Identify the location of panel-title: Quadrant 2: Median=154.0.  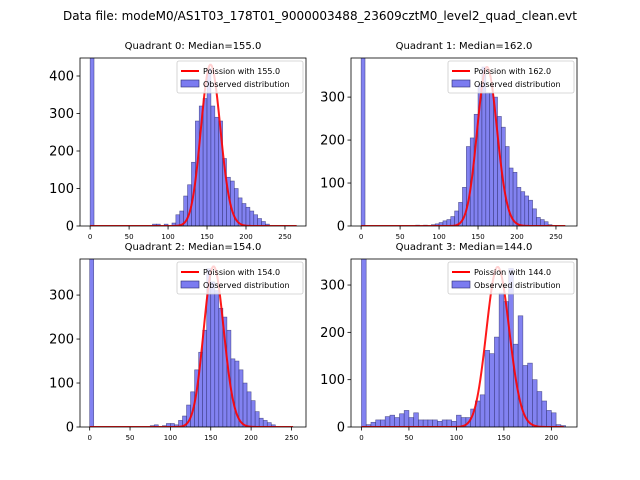
(193, 247).